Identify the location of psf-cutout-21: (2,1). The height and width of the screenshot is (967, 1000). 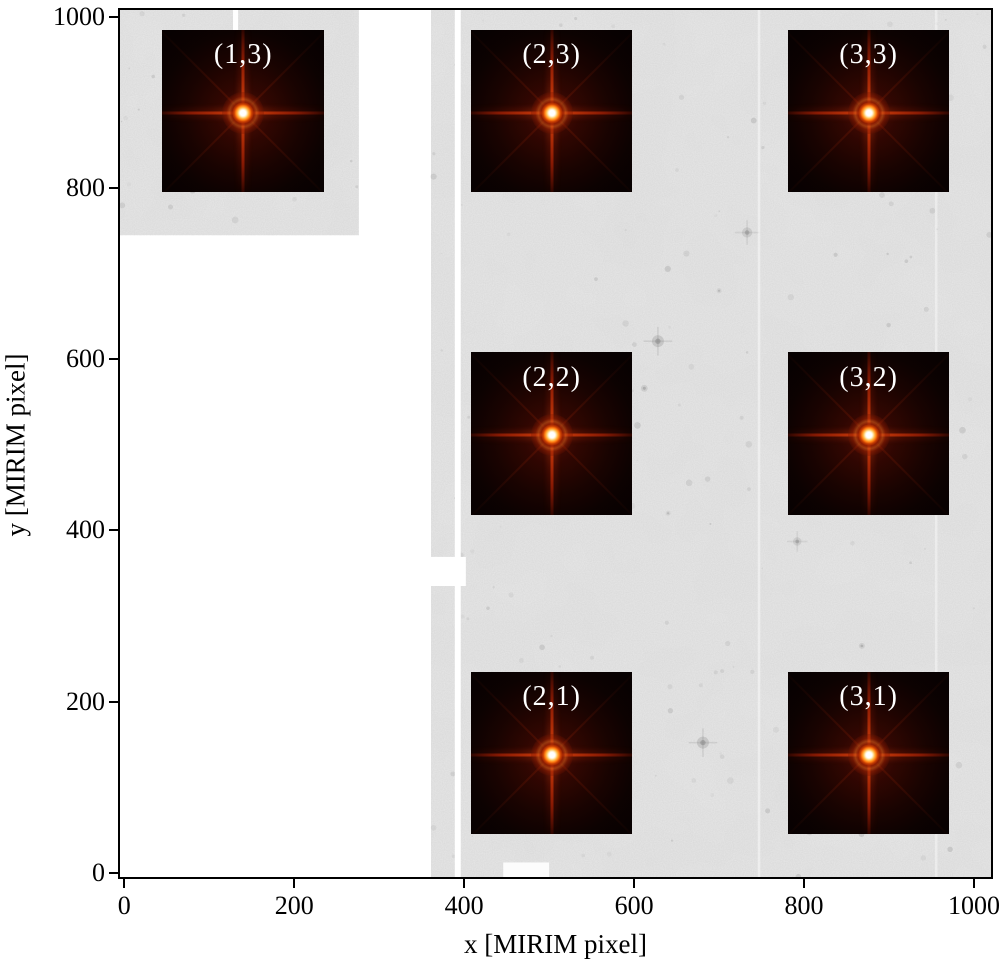
(551, 753).